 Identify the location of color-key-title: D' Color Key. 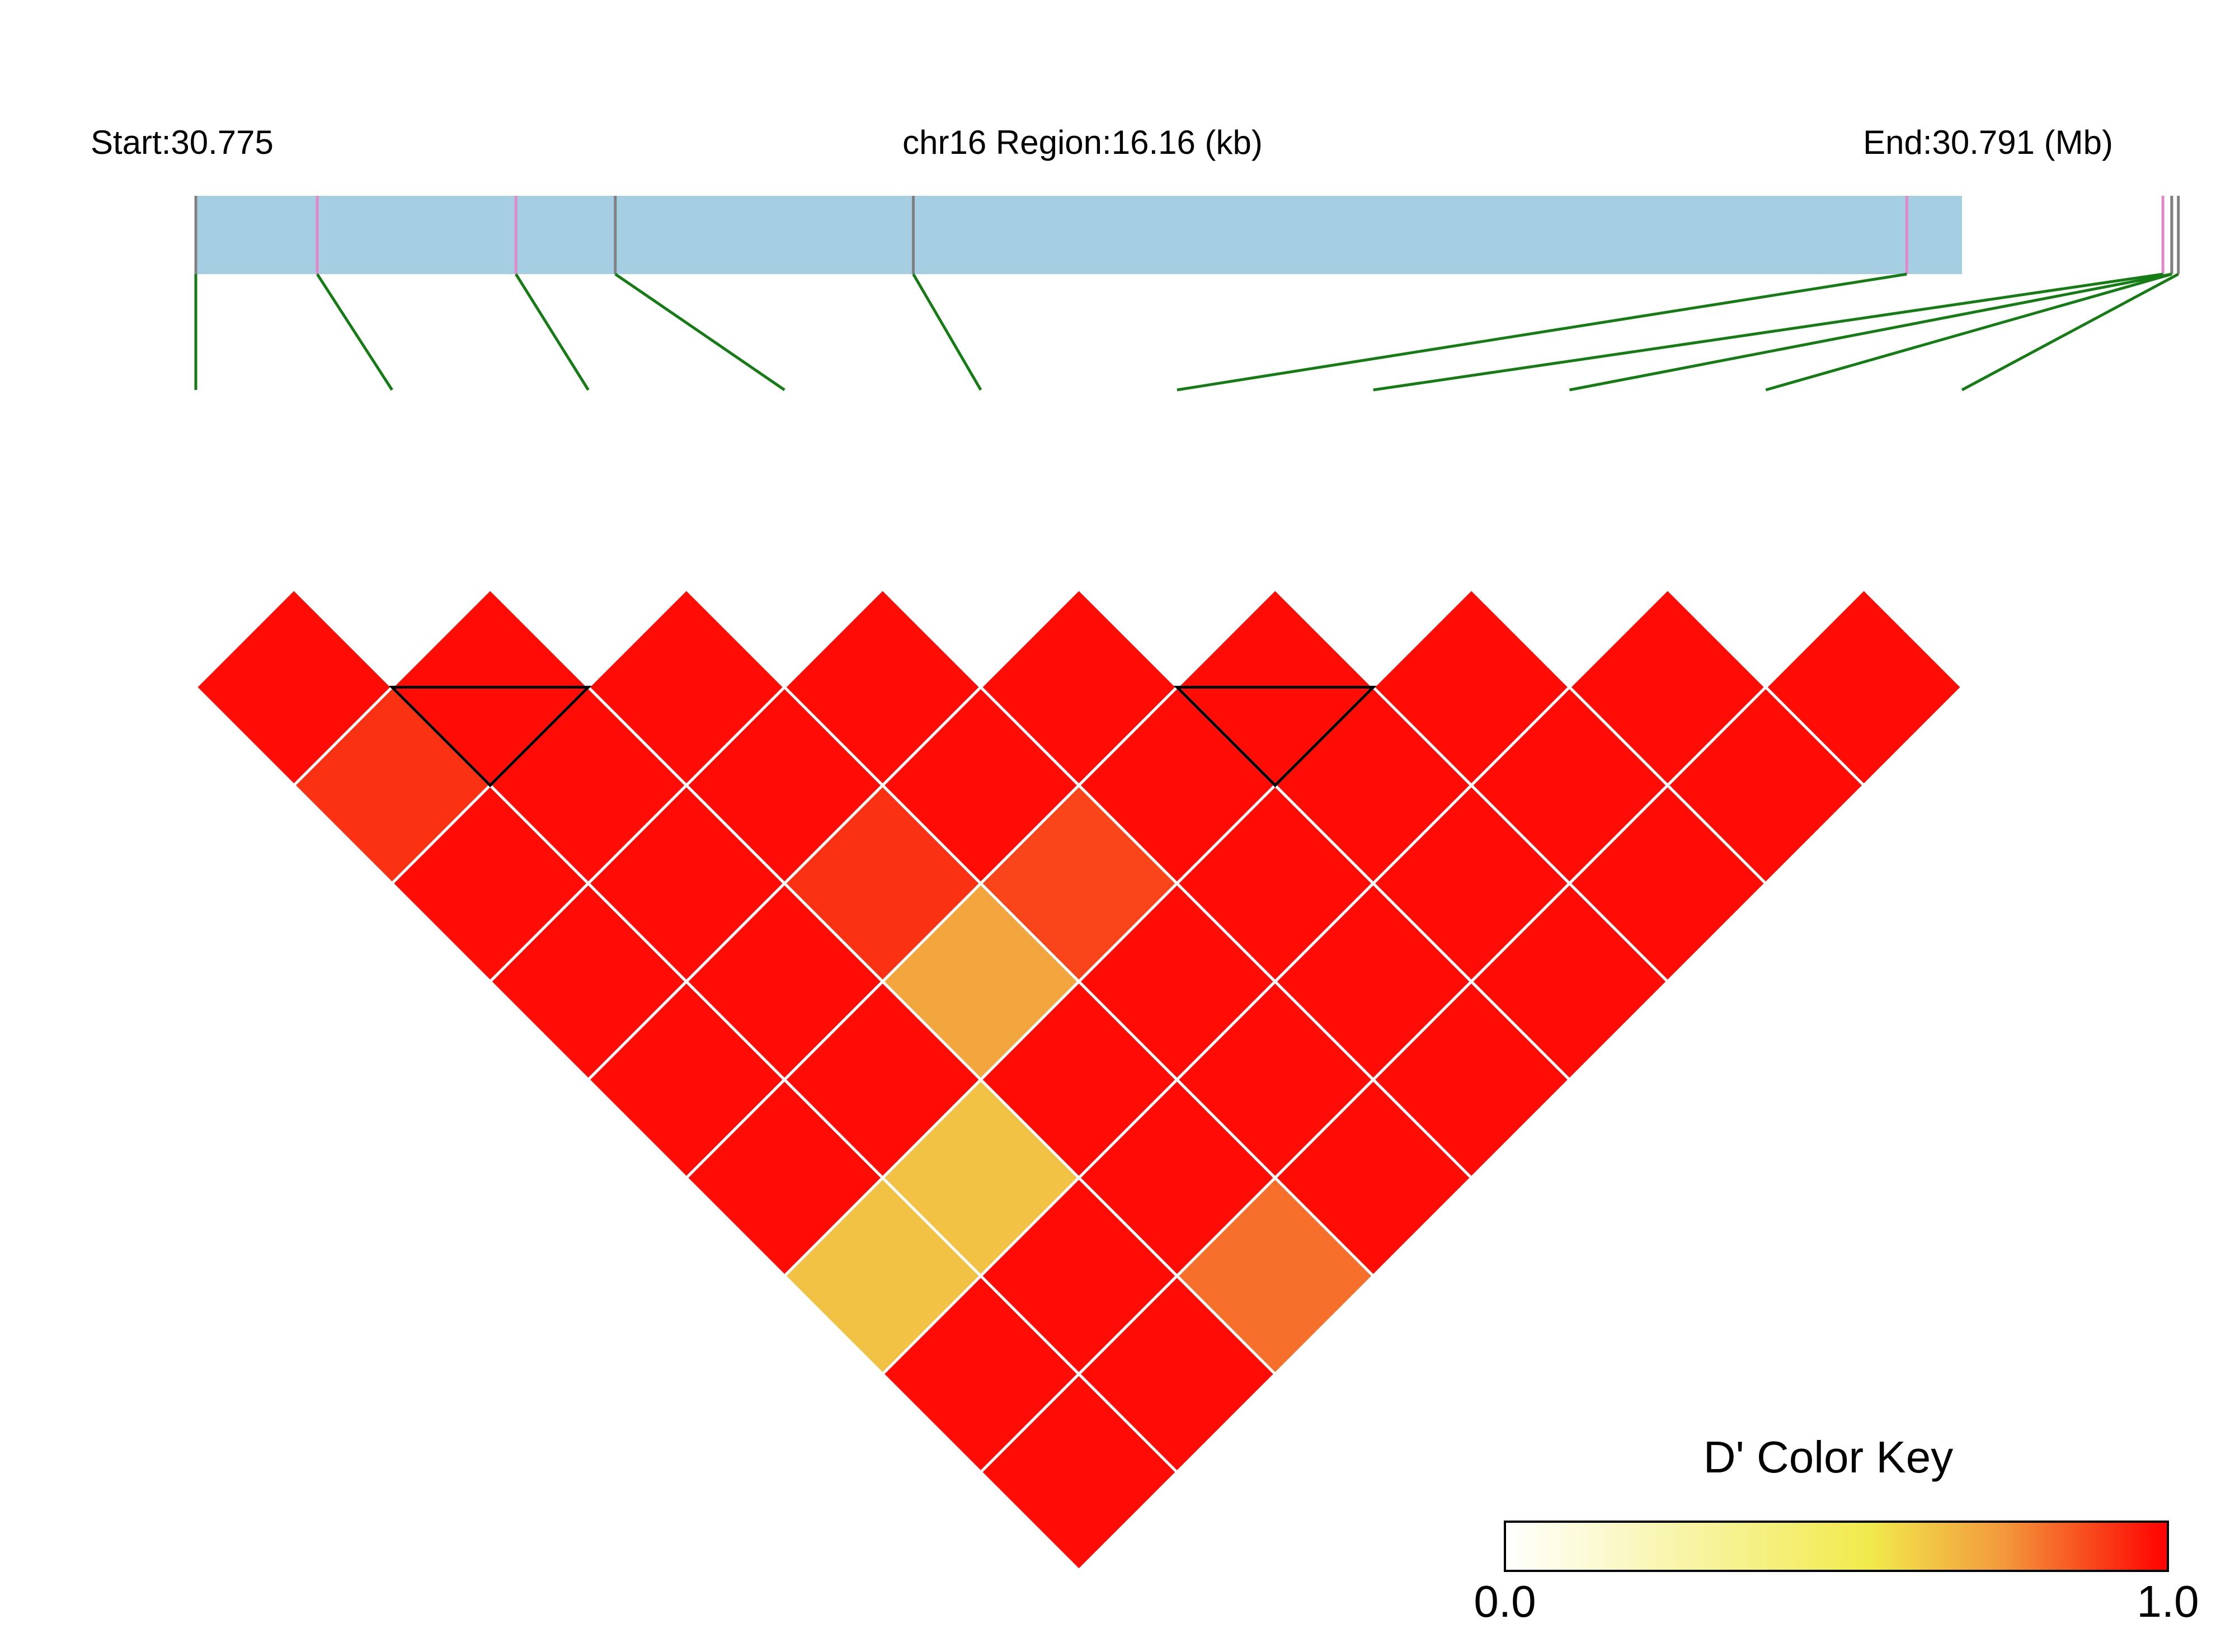
(1829, 1457).